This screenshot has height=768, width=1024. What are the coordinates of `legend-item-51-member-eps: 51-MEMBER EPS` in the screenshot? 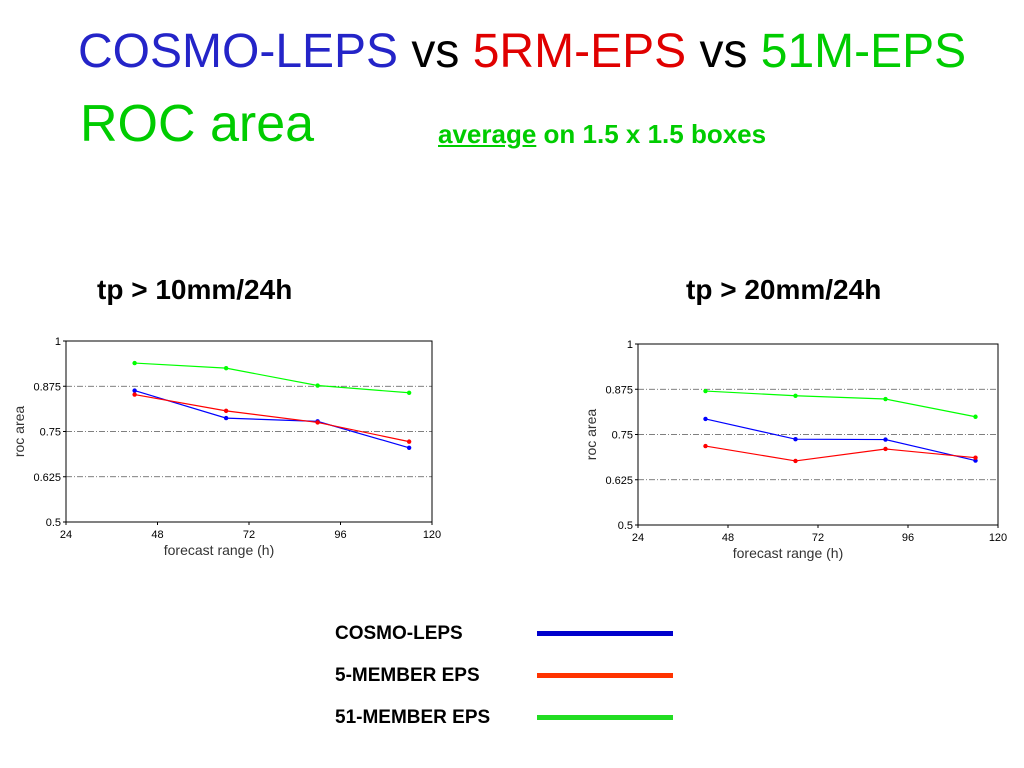 It's located at (515, 718).